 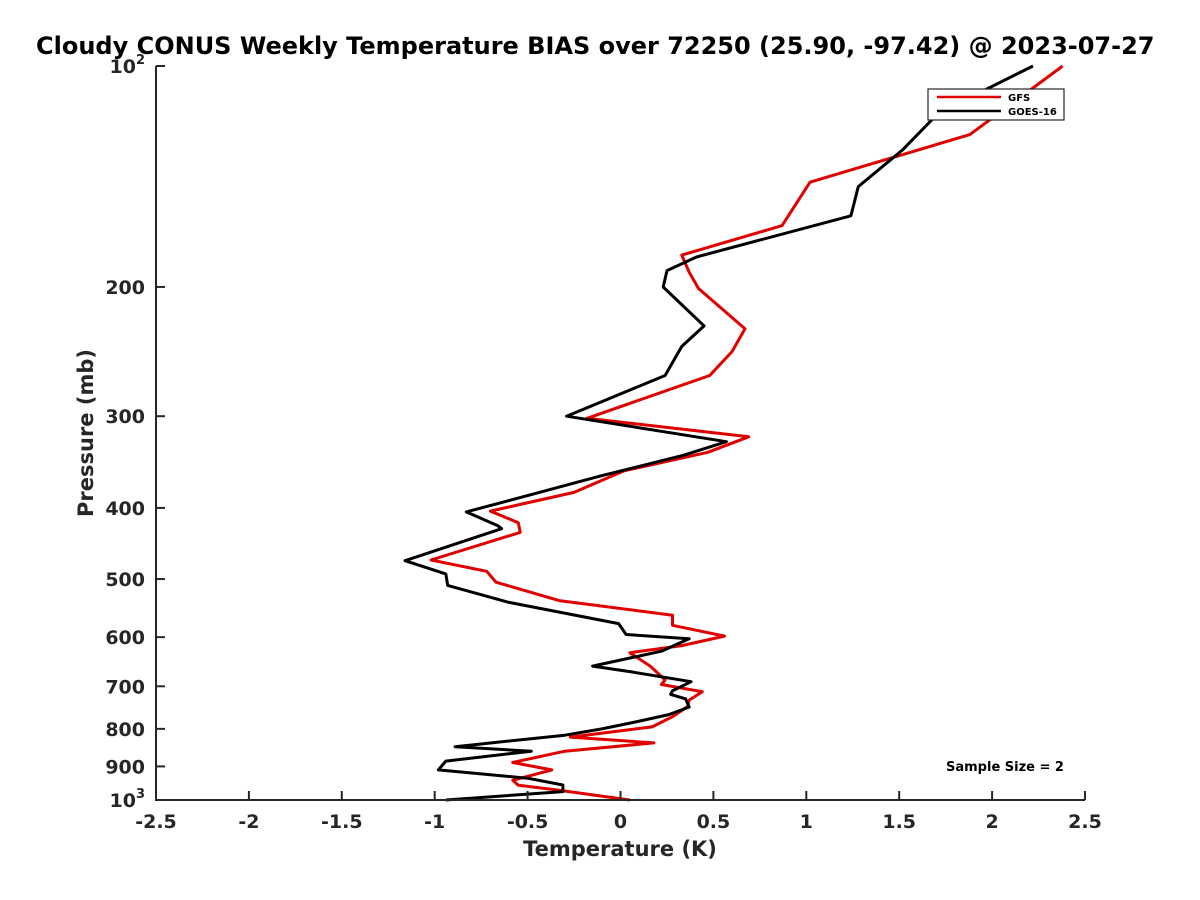 I want to click on legend-box, so click(x=996, y=104).